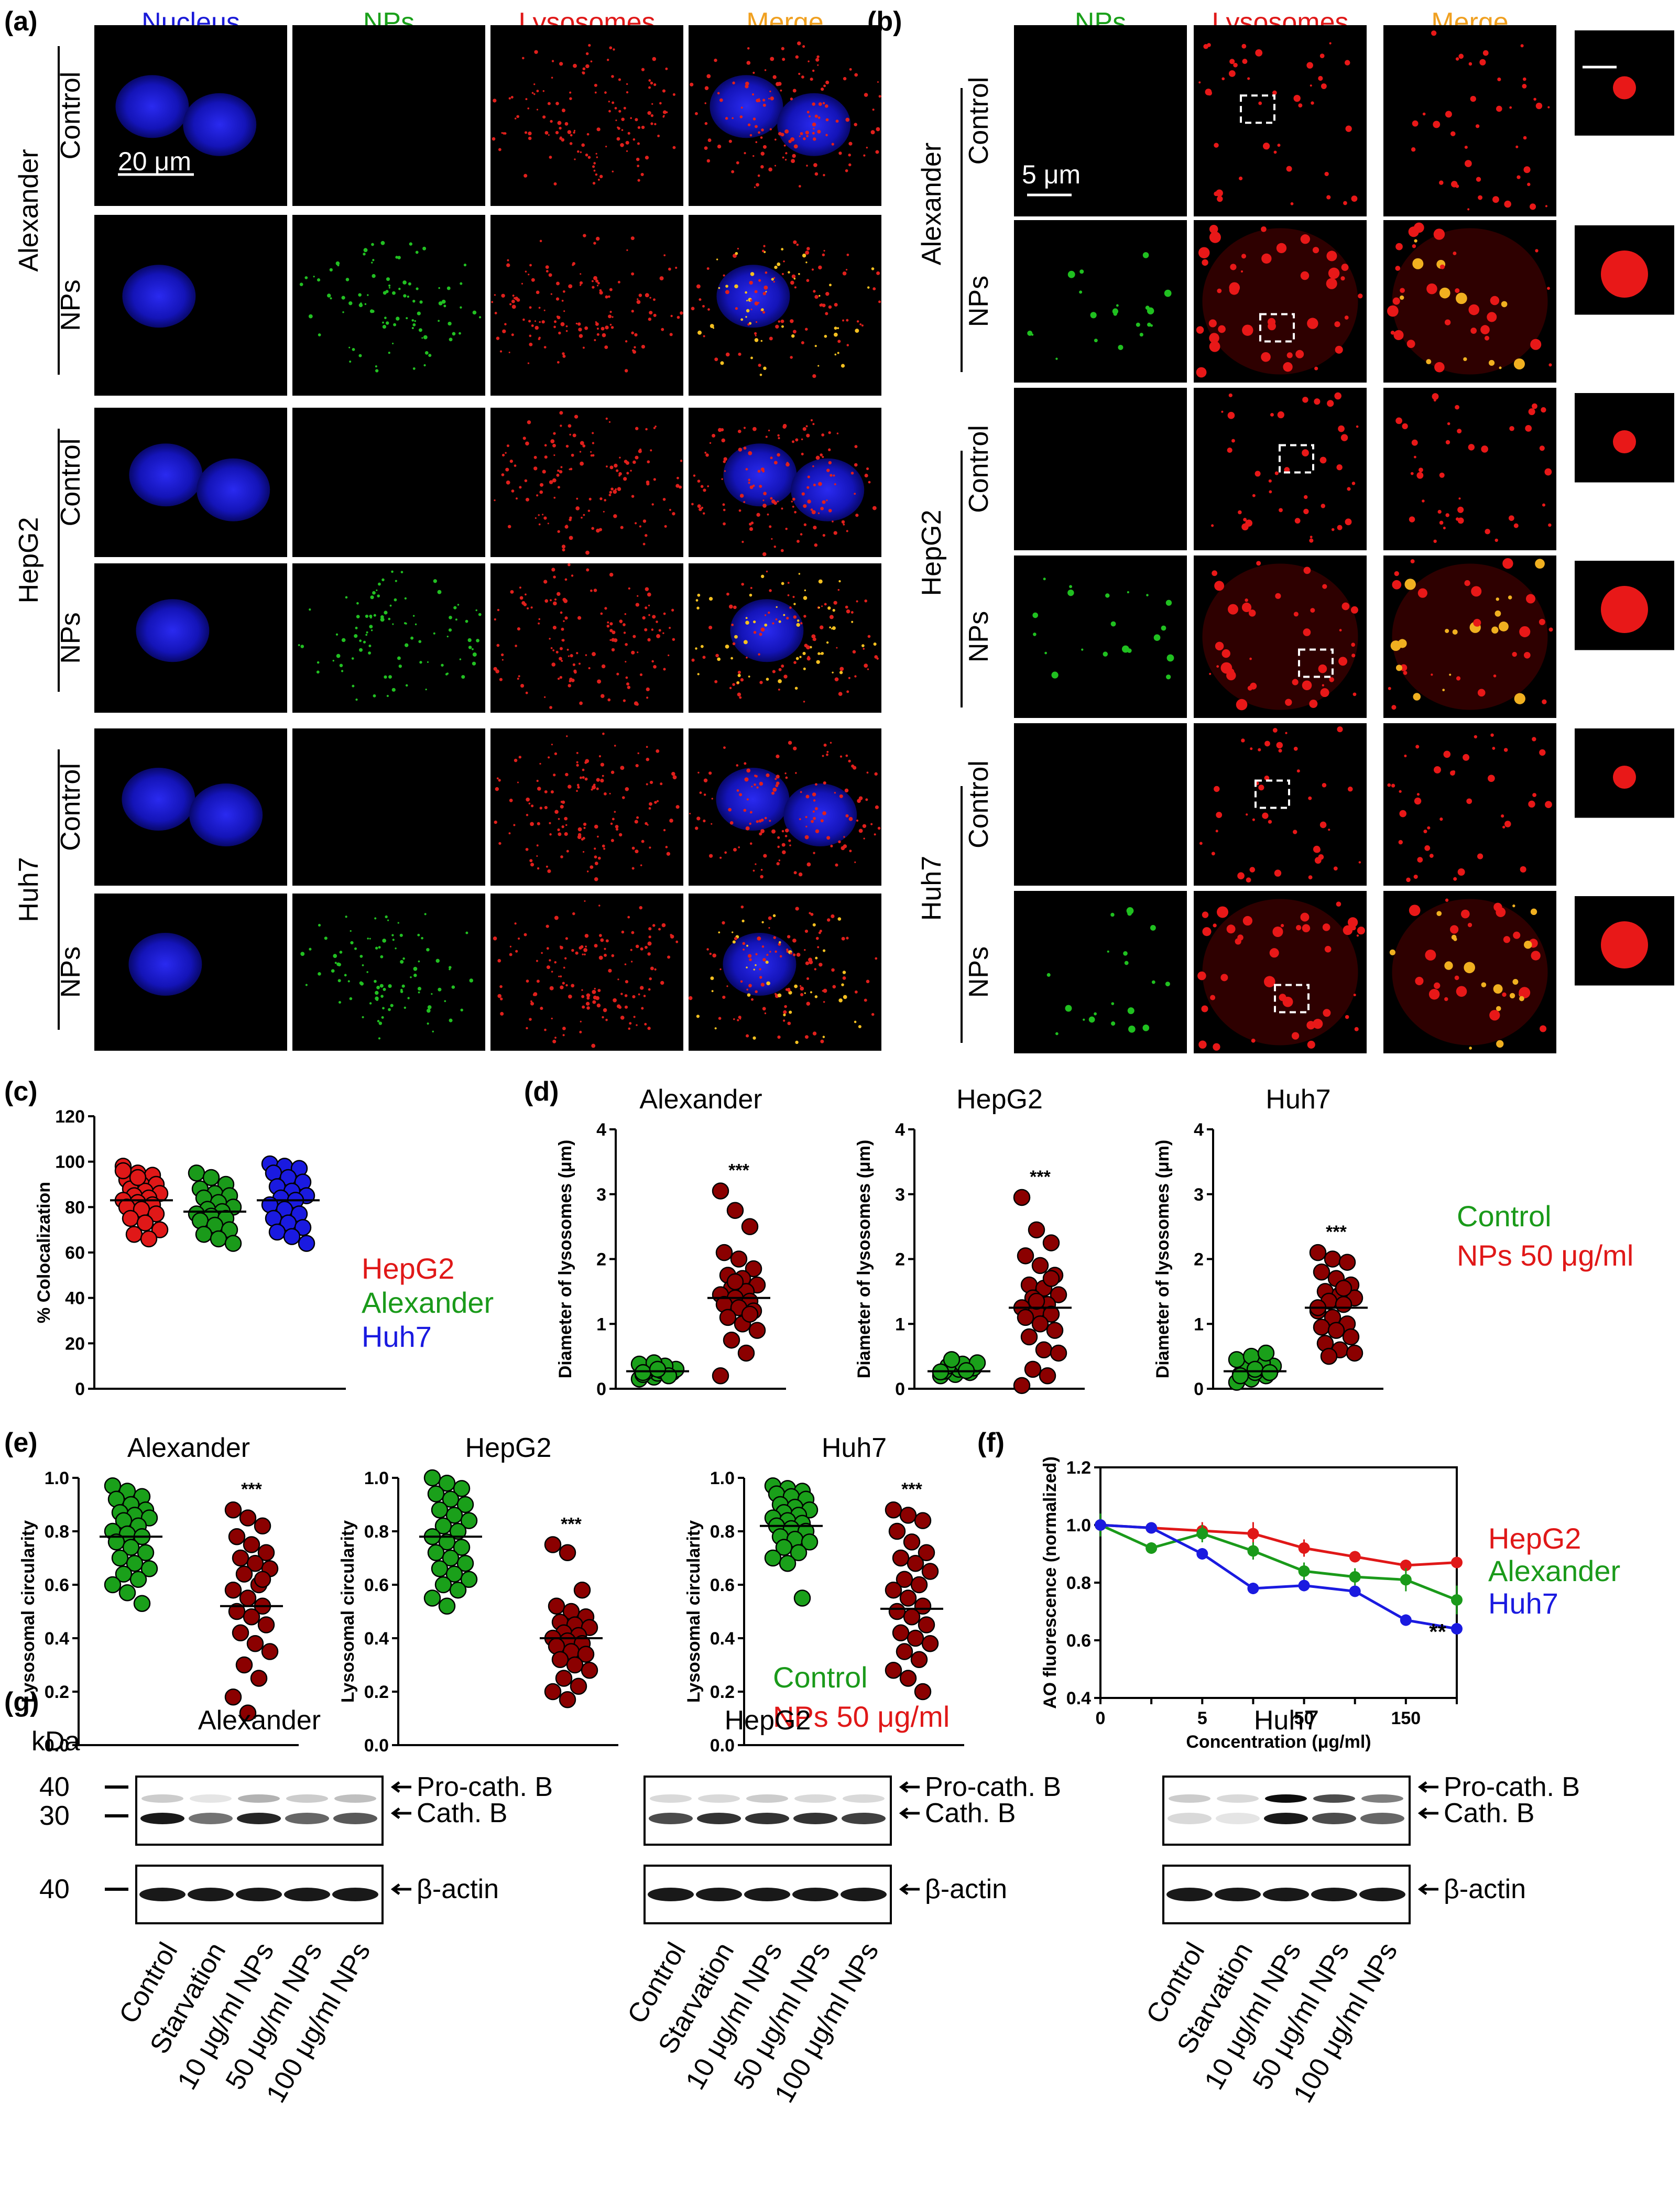 The width and height of the screenshot is (1680, 2211). What do you see at coordinates (1298, 1099) in the screenshot?
I see `chart-title: Huh7` at bounding box center [1298, 1099].